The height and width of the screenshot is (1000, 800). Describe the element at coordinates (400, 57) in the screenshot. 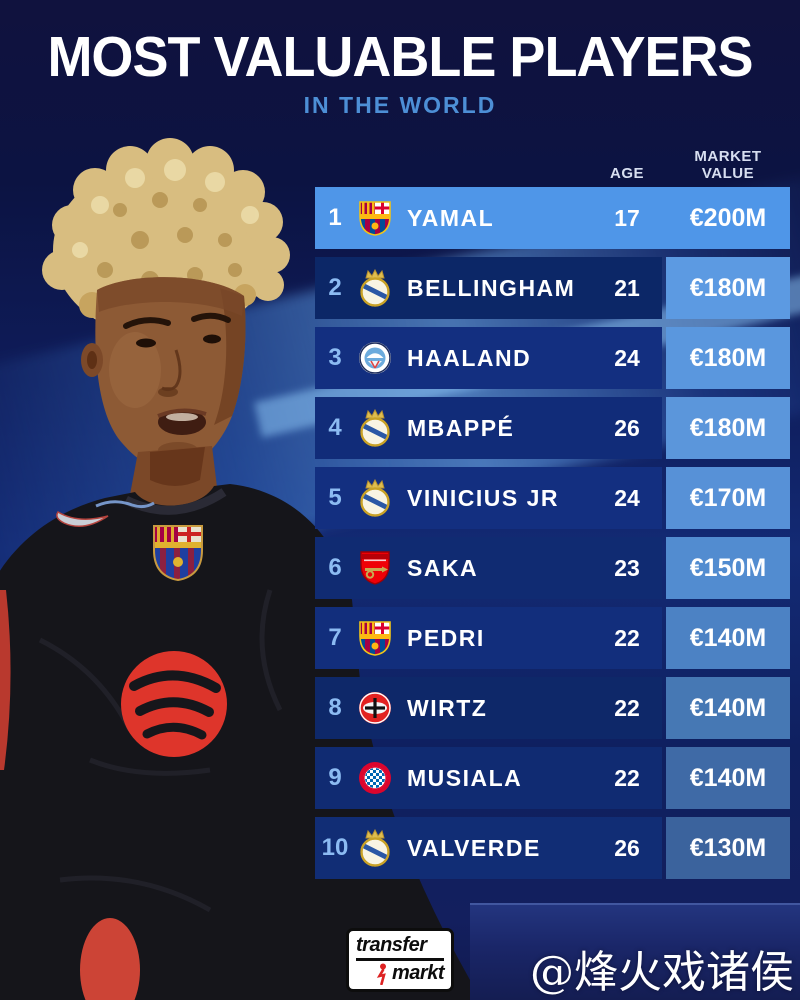

I see `page-title: MOST VALUABLE PLAYERS` at that location.